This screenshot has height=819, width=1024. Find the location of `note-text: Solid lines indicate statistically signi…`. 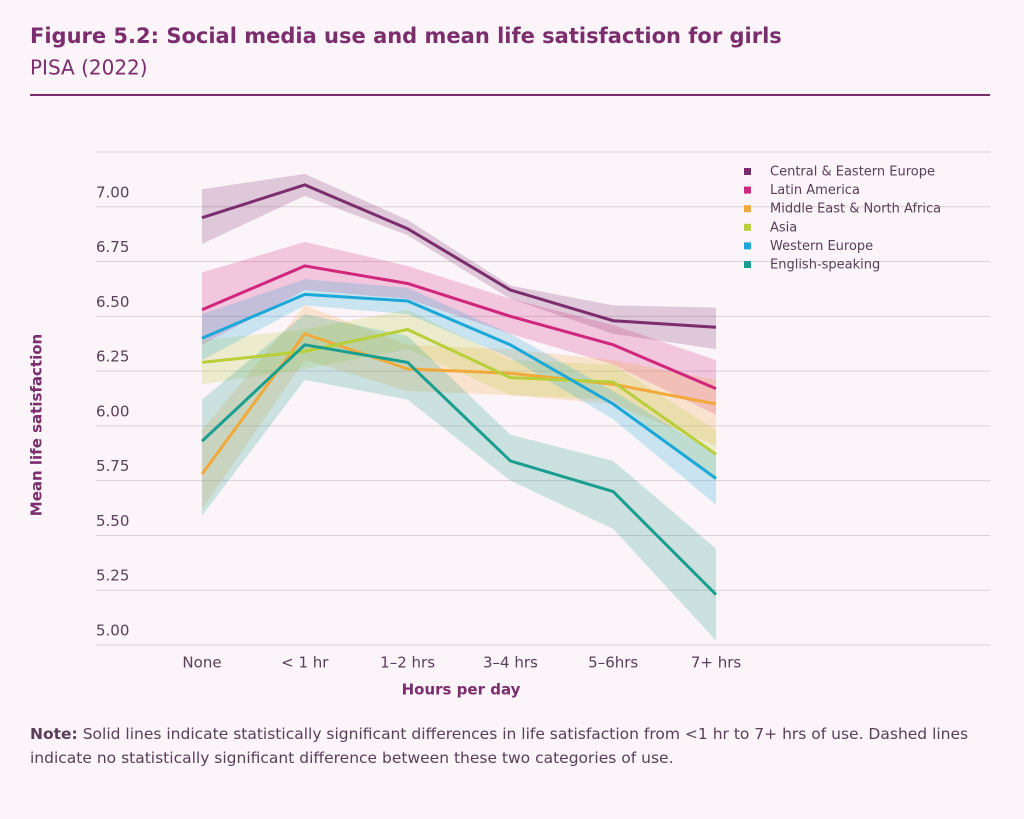

note-text: Solid lines indicate statistically signi… is located at coordinates (499, 746).